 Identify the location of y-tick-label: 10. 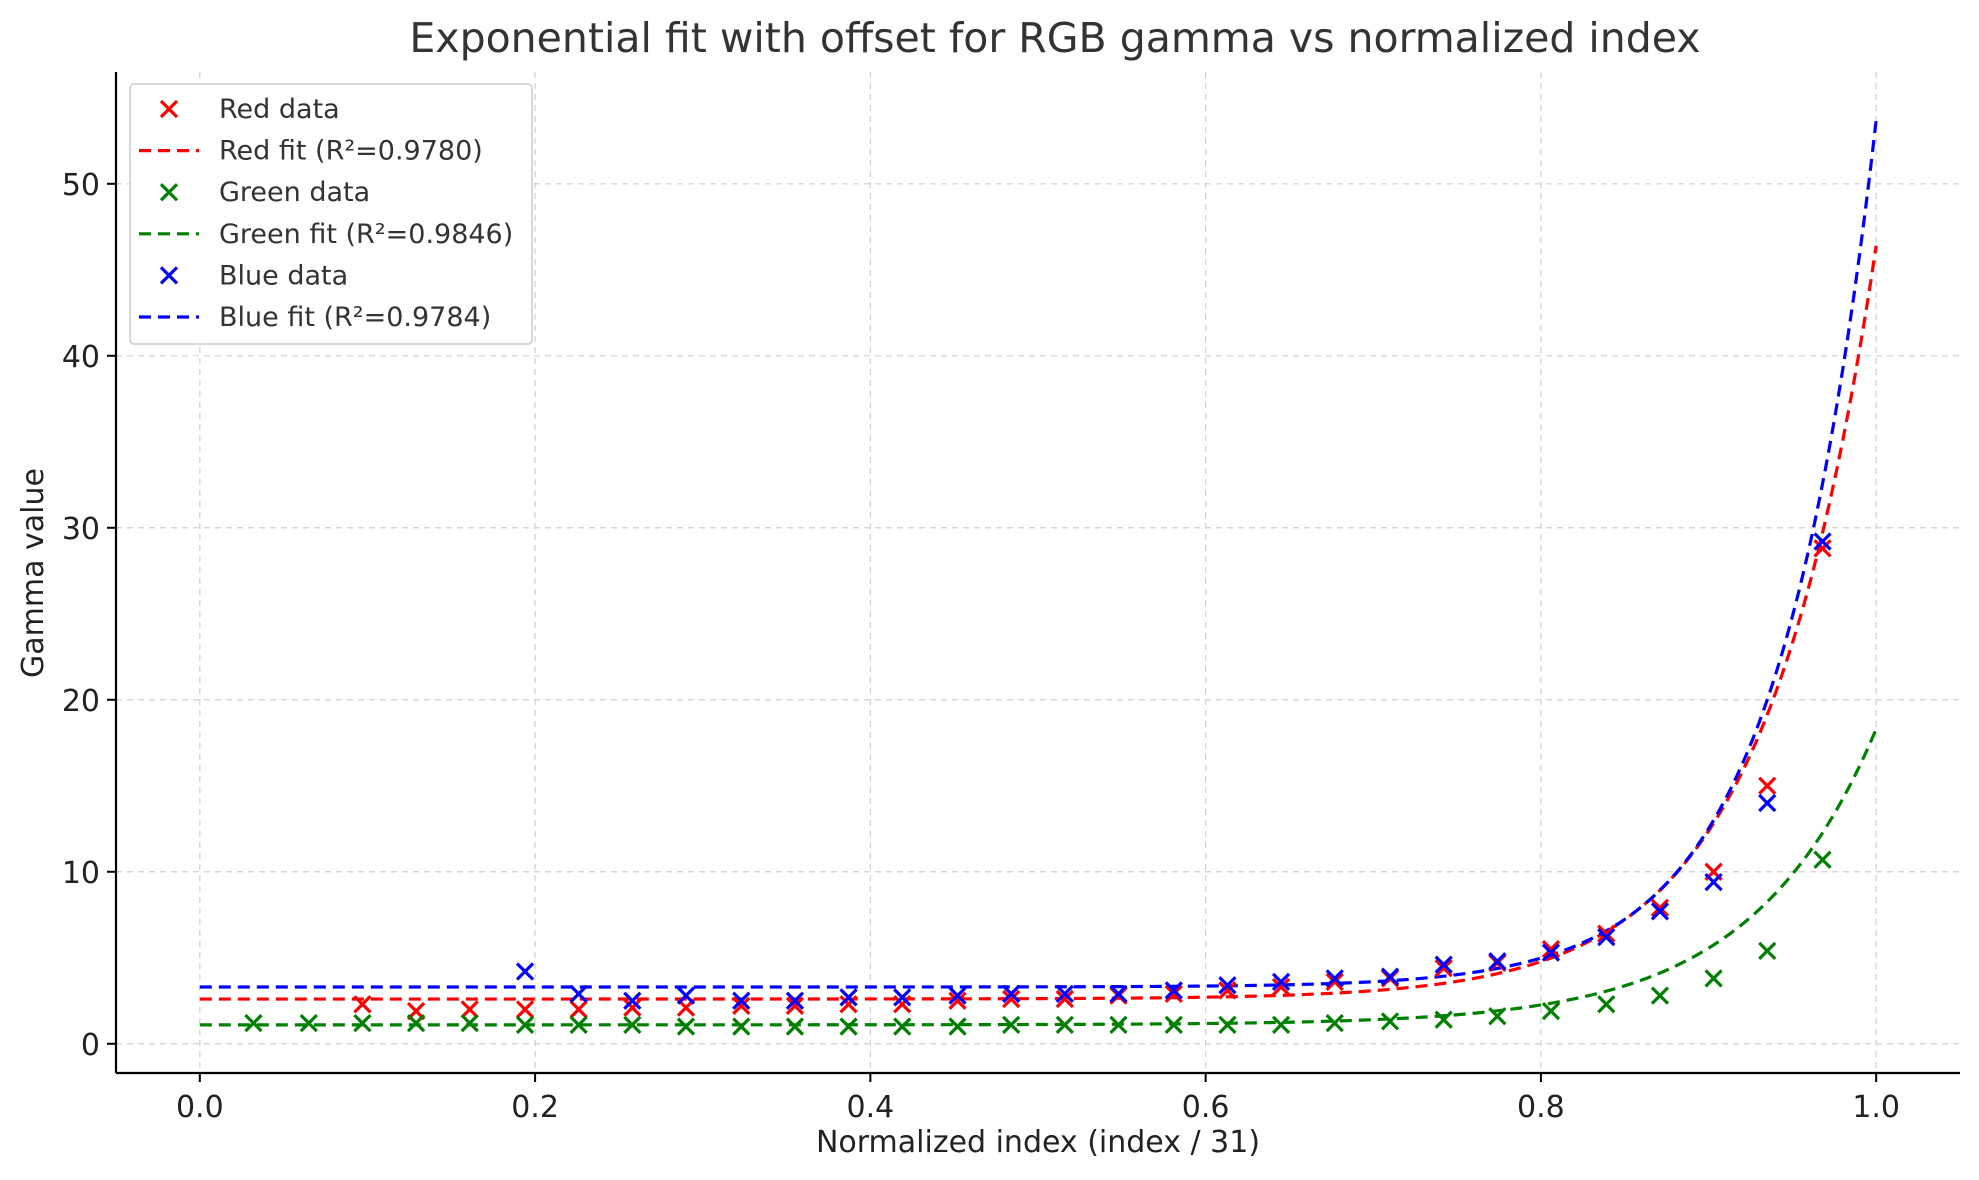
(81, 873).